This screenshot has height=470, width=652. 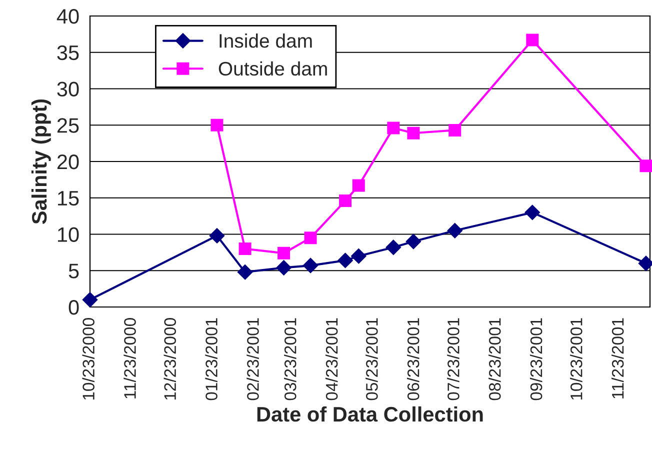 I want to click on x-tick-label: 06/23/2001, so click(x=413, y=359).